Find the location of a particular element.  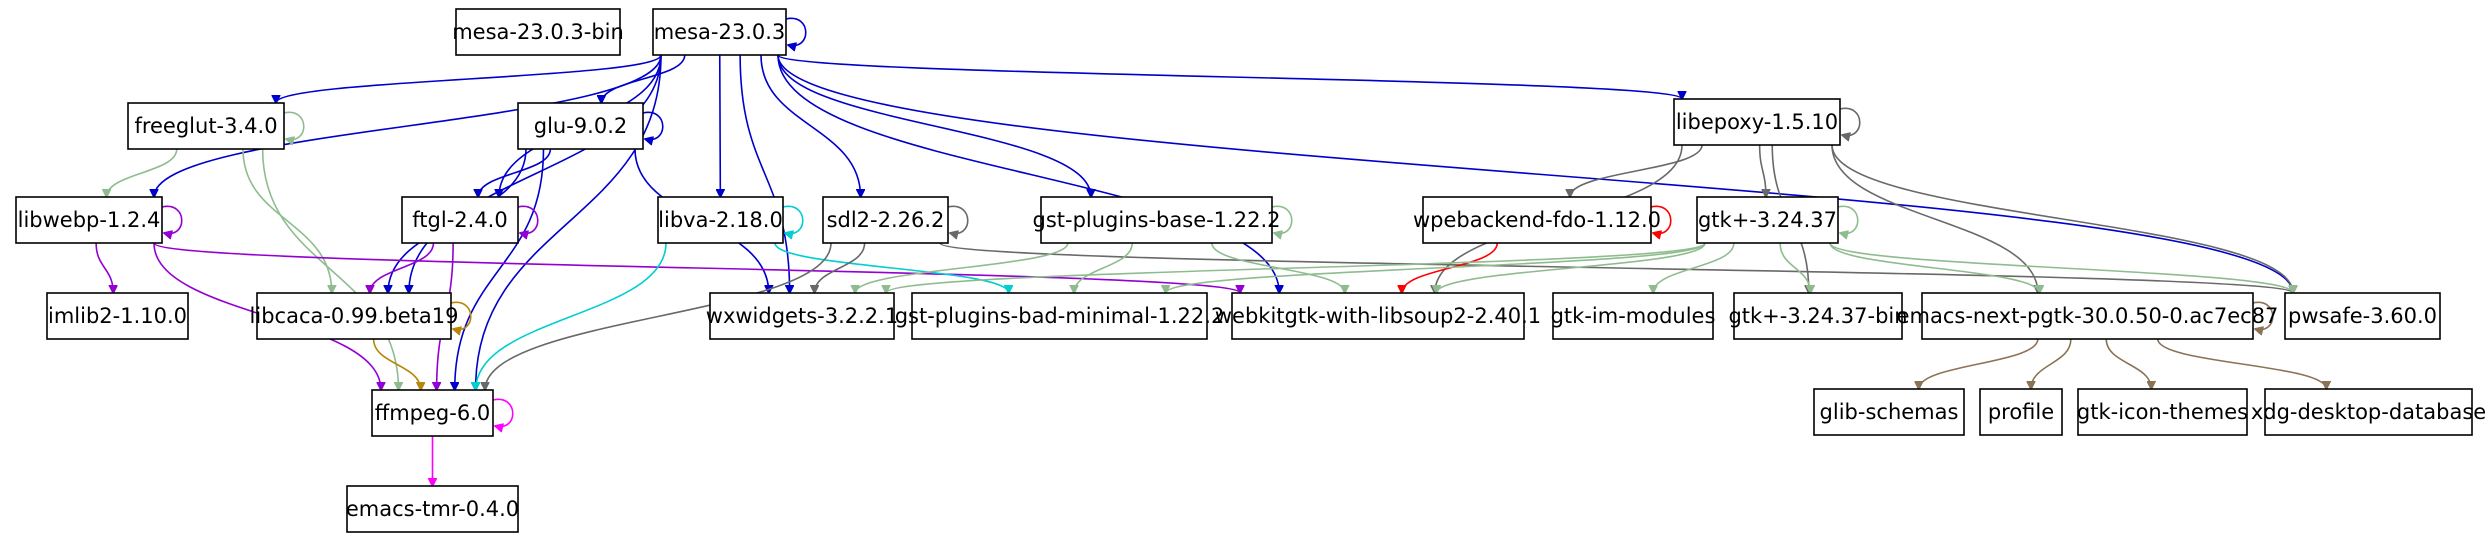

edge-gtk3-to-gtk3 is located at coordinates (1848, 219).